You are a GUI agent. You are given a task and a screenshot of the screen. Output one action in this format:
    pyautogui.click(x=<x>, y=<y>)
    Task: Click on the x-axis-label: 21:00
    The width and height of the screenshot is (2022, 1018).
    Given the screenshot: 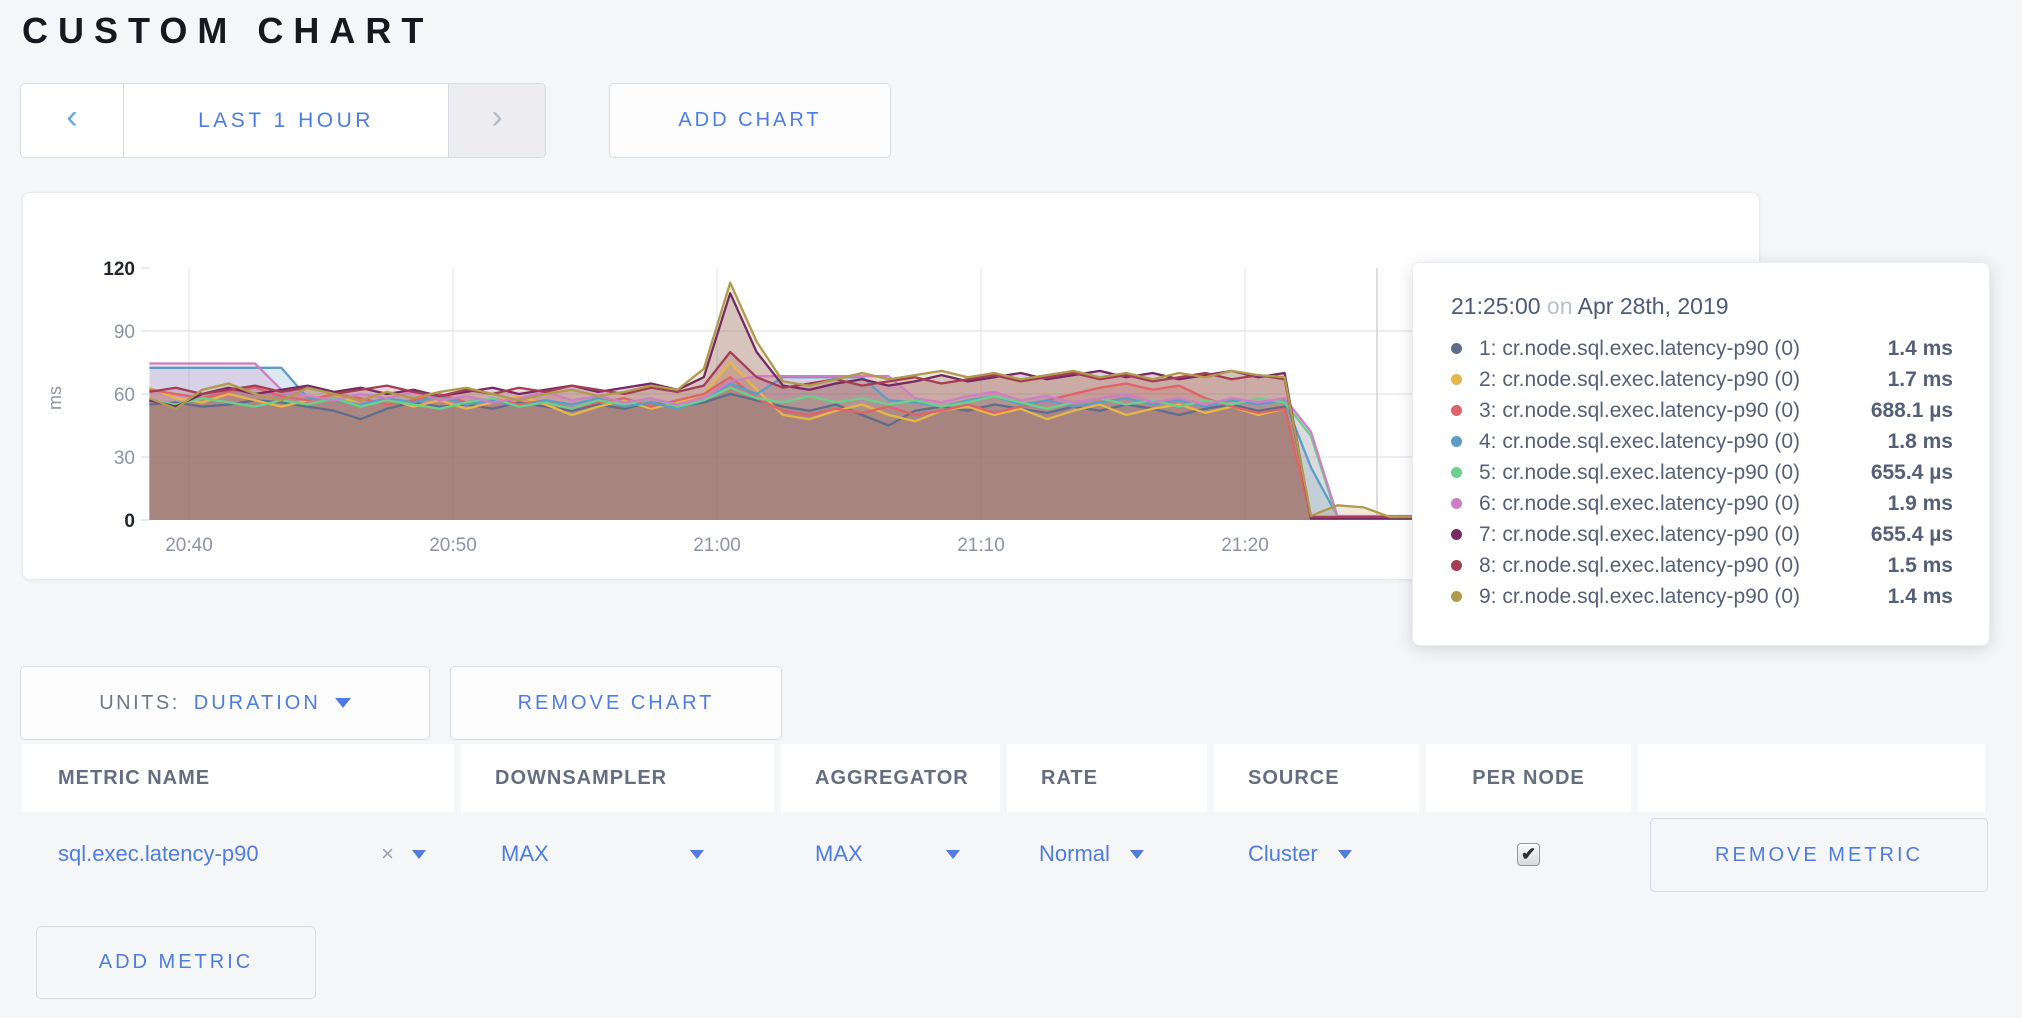 What is the action you would take?
    pyautogui.click(x=717, y=545)
    